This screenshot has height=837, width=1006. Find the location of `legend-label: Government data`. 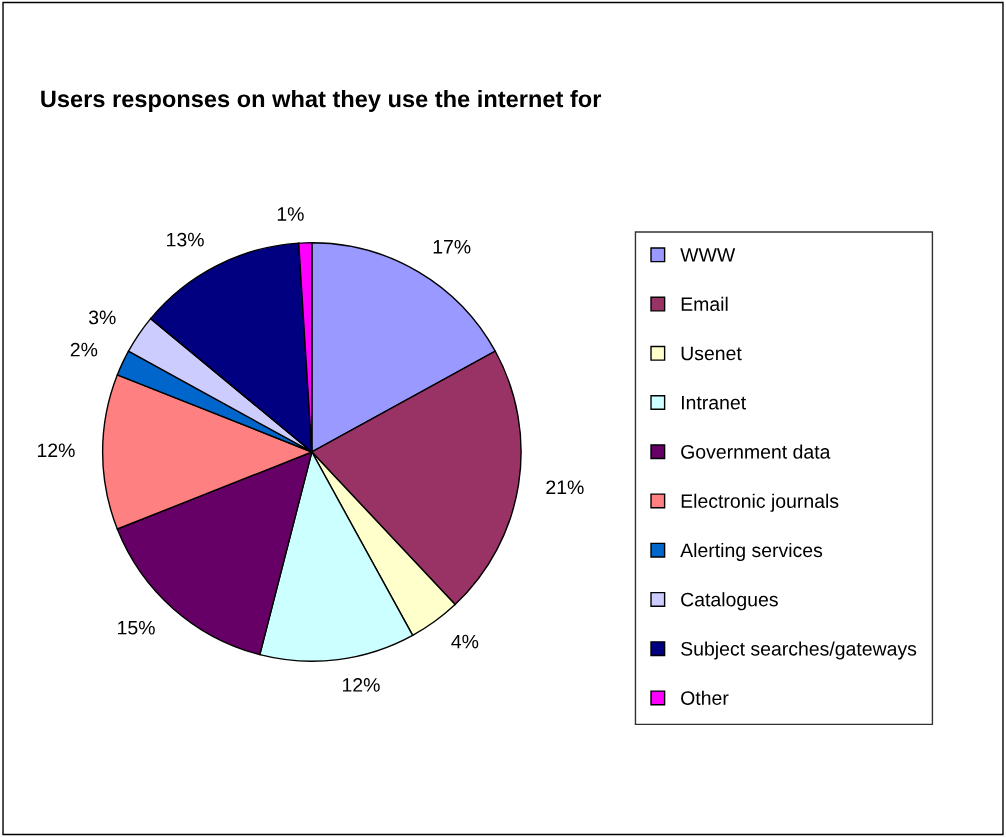

legend-label: Government data is located at coordinates (756, 451).